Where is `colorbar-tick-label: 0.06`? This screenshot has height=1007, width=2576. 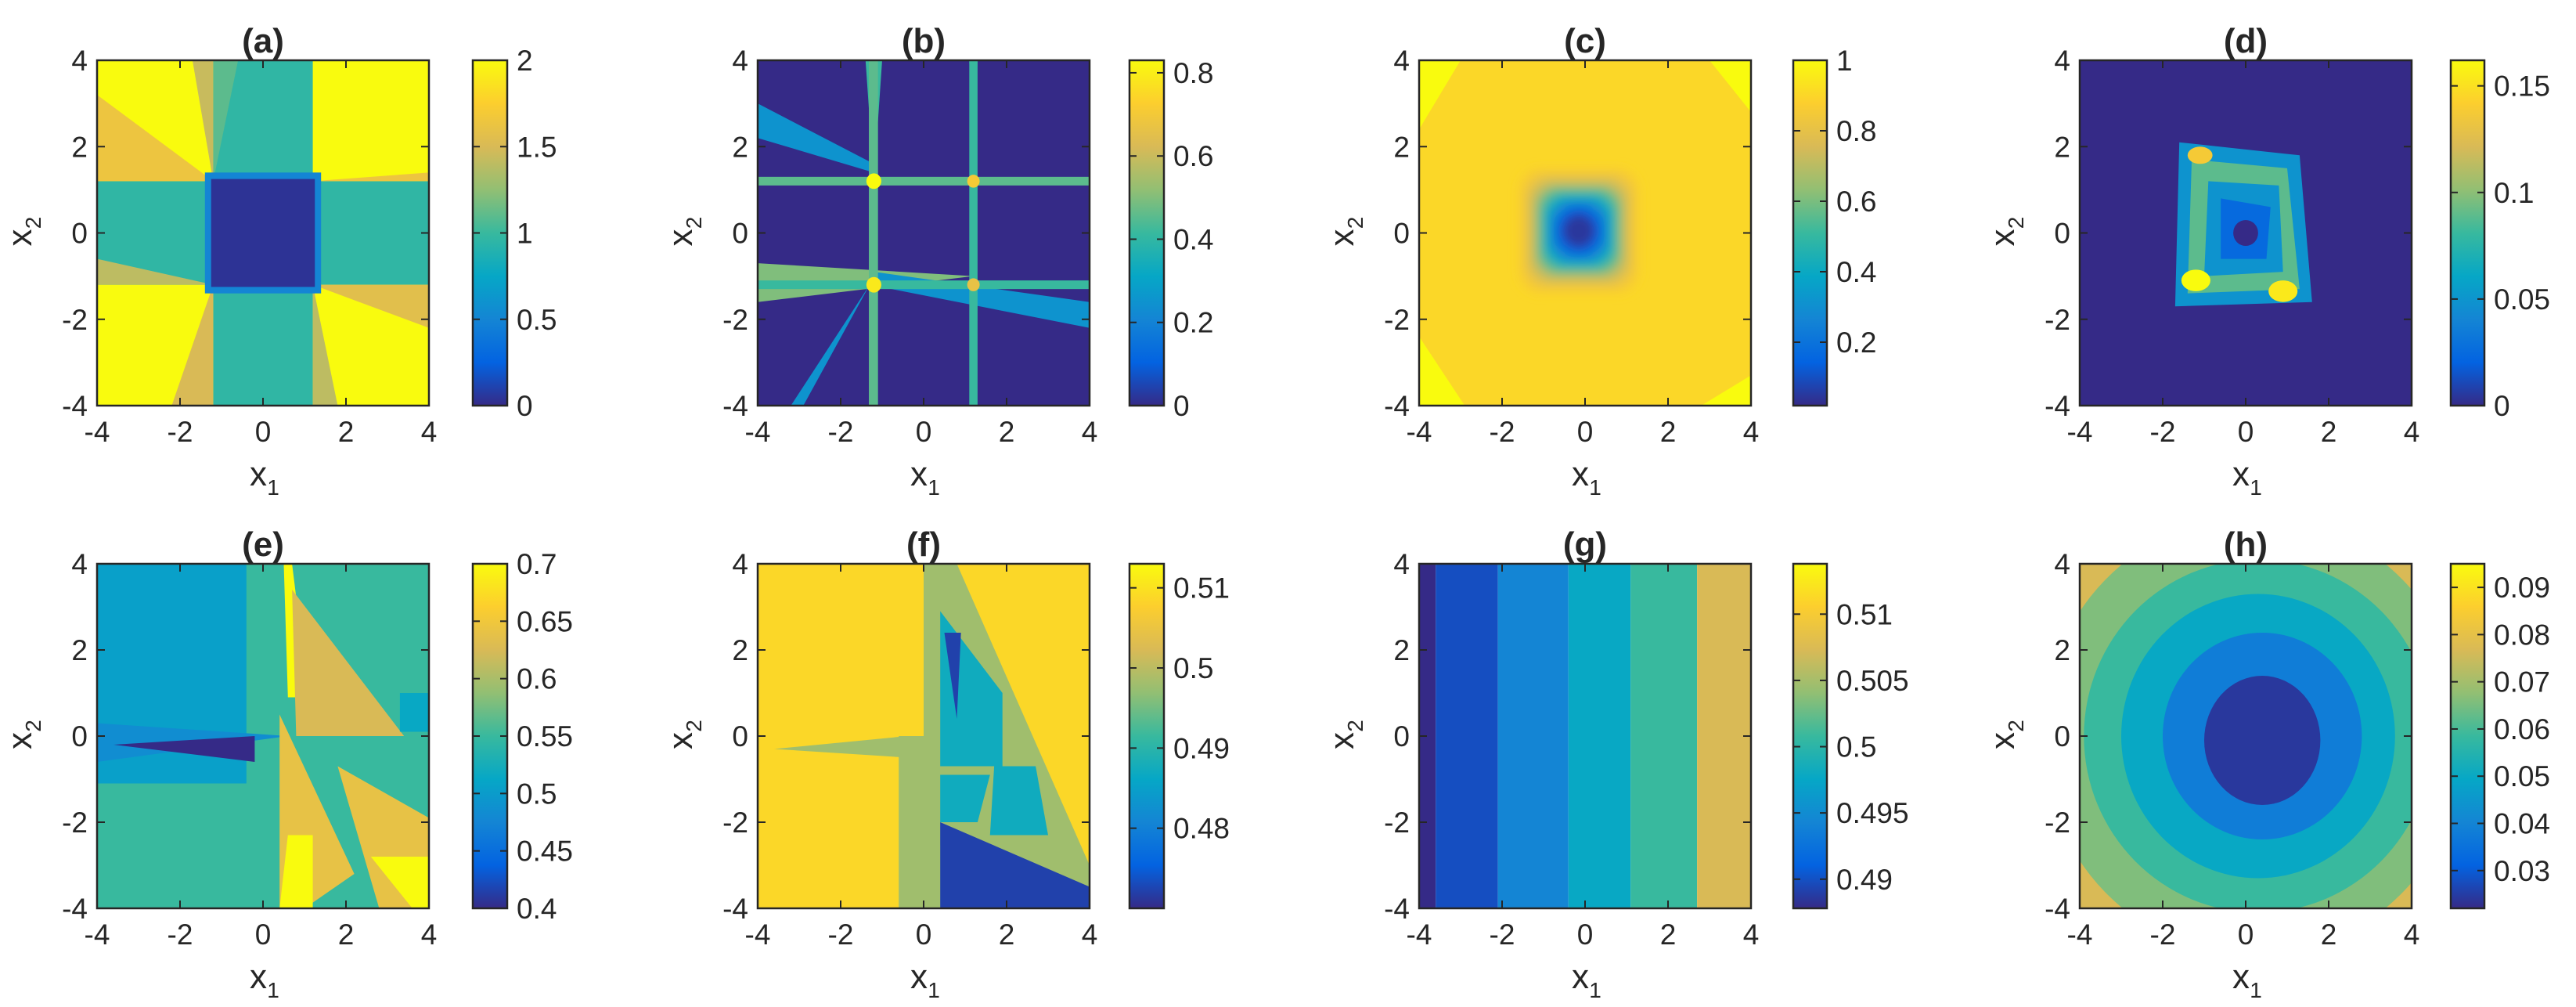 colorbar-tick-label: 0.06 is located at coordinates (2522, 729).